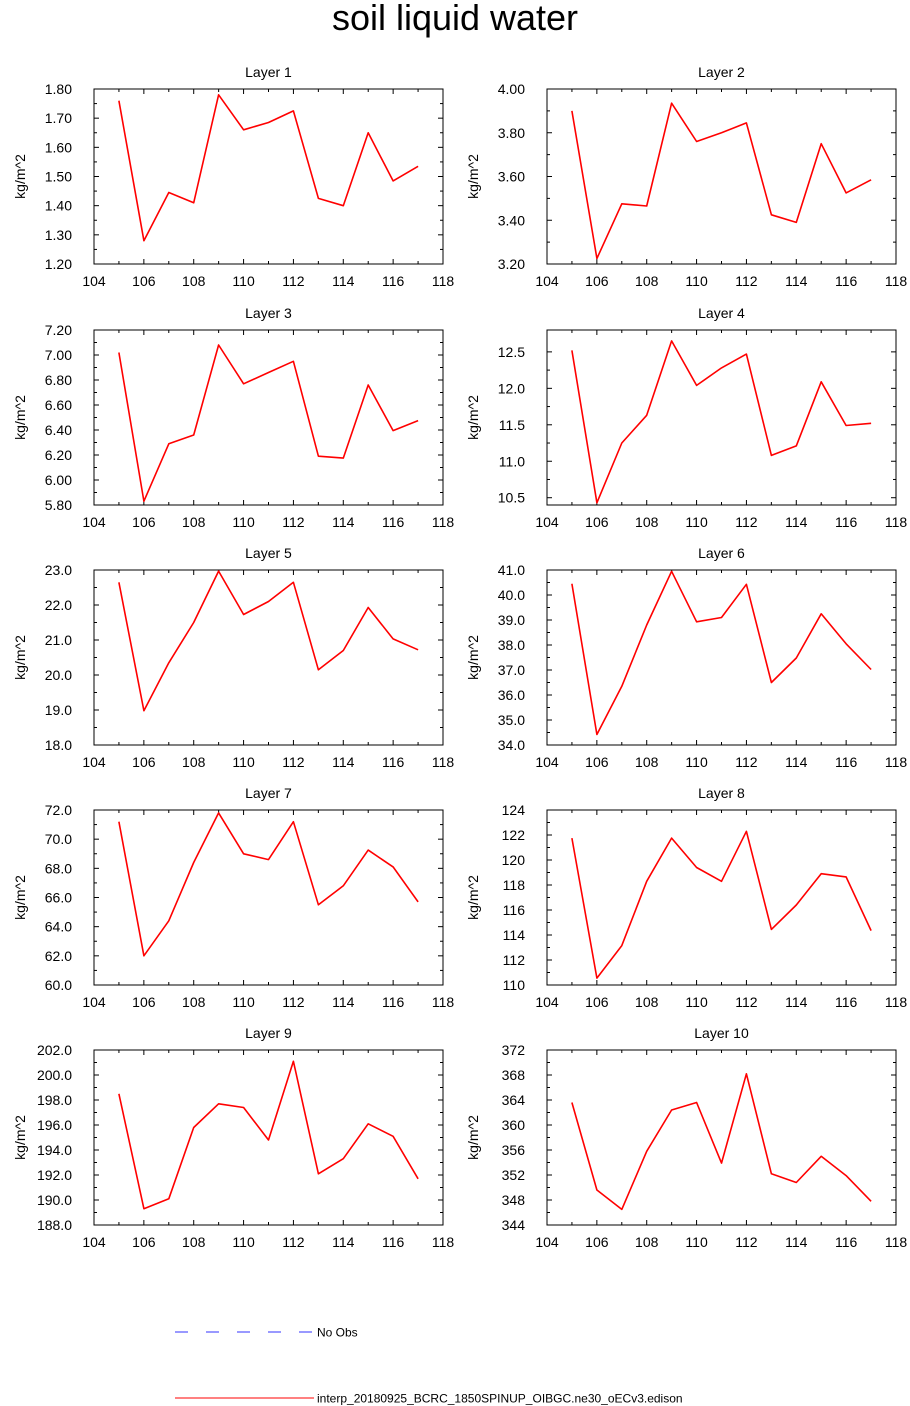 This screenshot has width=910, height=1406. What do you see at coordinates (268, 793) in the screenshot?
I see `chart-title: Layer 7` at bounding box center [268, 793].